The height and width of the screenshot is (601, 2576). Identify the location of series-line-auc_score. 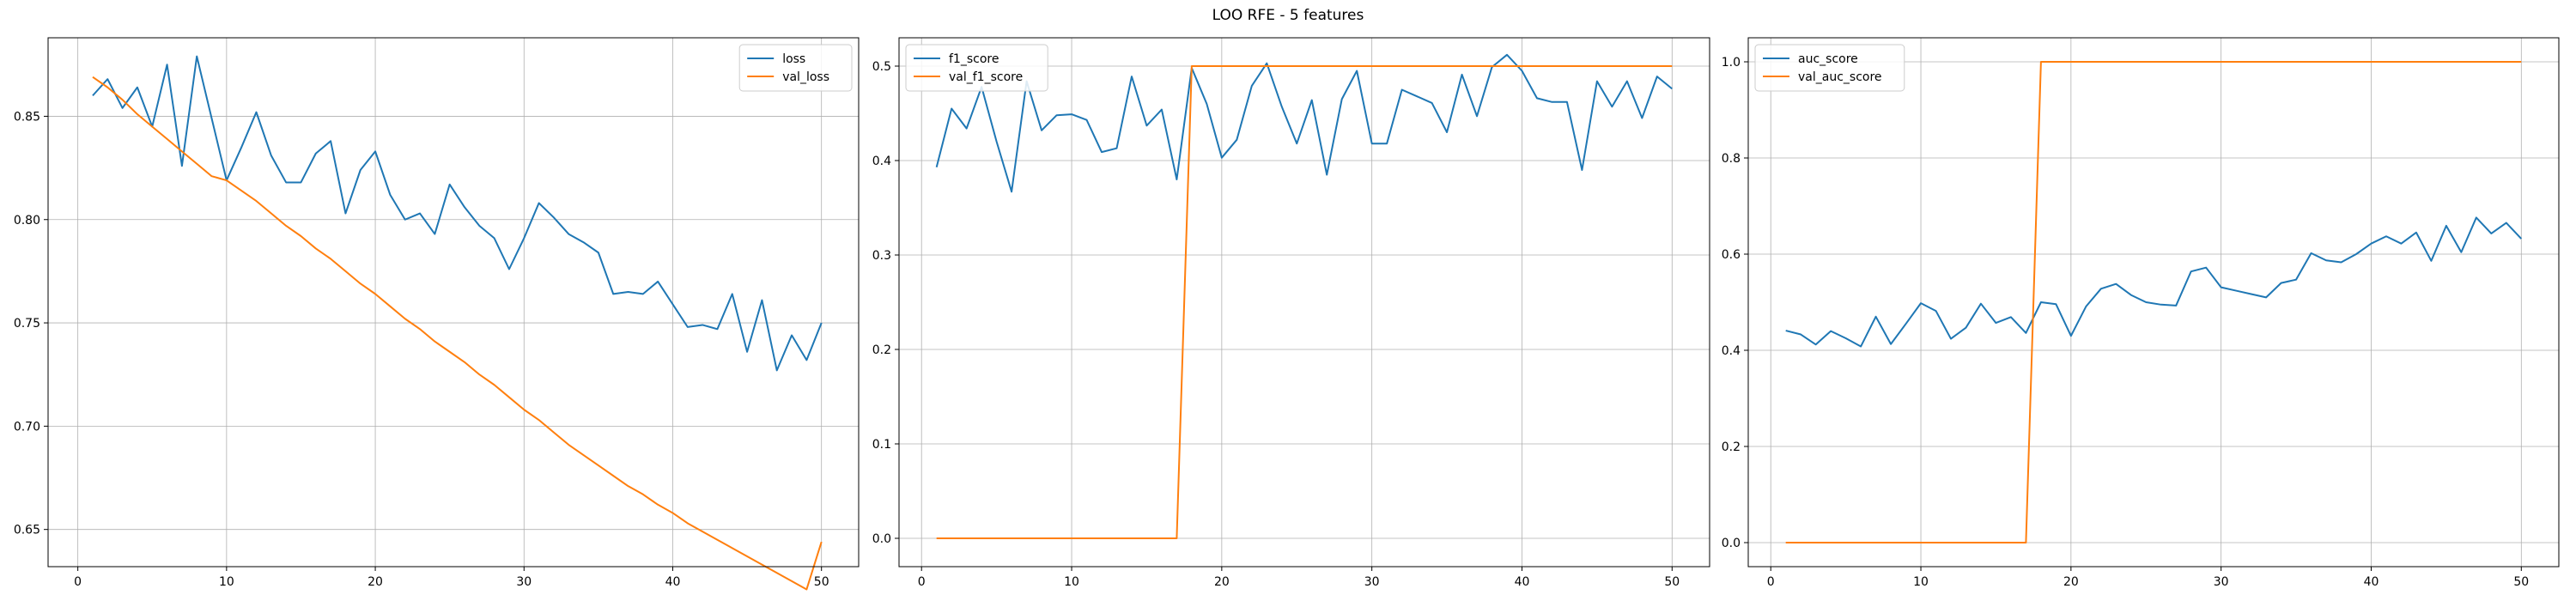
(2154, 282).